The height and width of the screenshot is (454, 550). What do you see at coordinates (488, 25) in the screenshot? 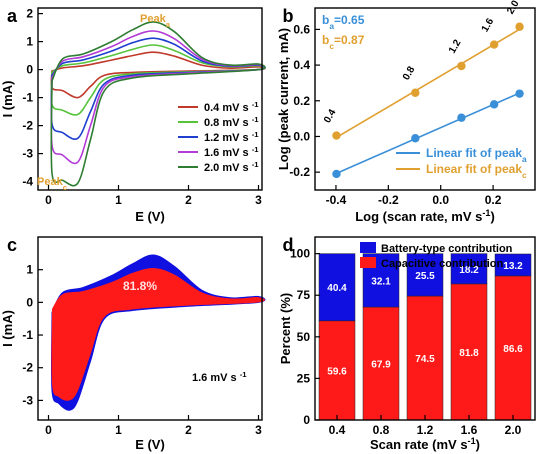
I see `scan-rate-point-label-3: 1.6` at bounding box center [488, 25].